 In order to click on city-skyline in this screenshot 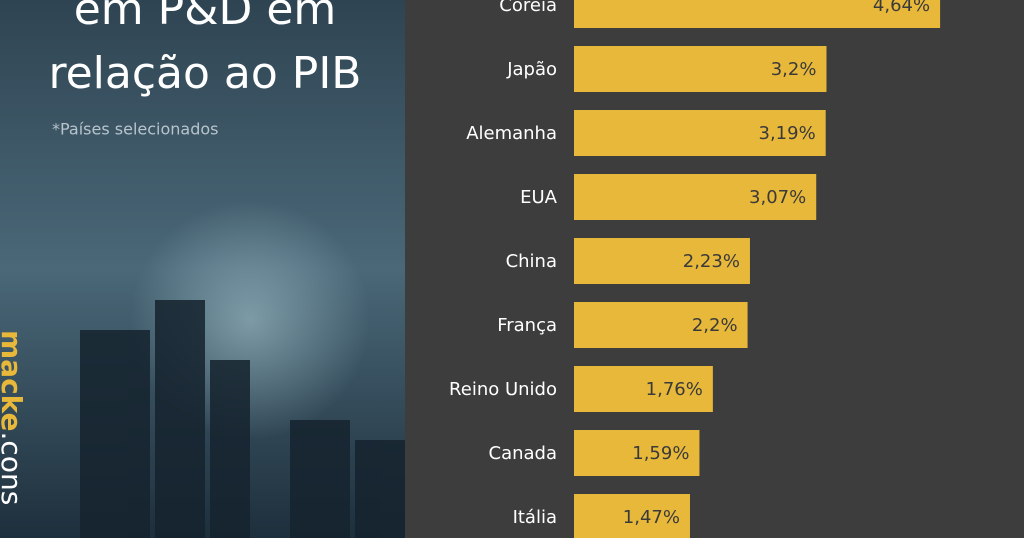, I will do `click(242, 419)`.